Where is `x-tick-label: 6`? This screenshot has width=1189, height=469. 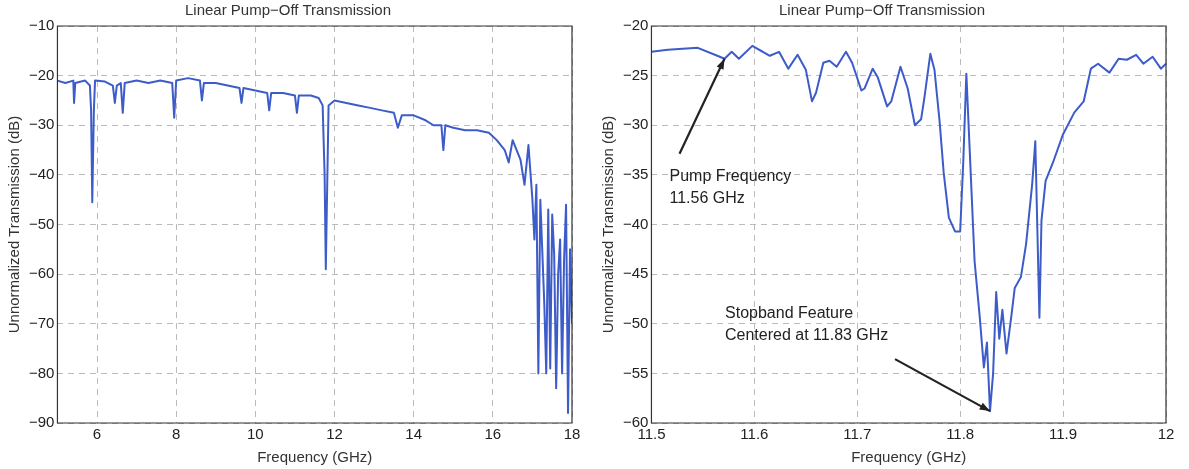
x-tick-label: 6 is located at coordinates (97, 434).